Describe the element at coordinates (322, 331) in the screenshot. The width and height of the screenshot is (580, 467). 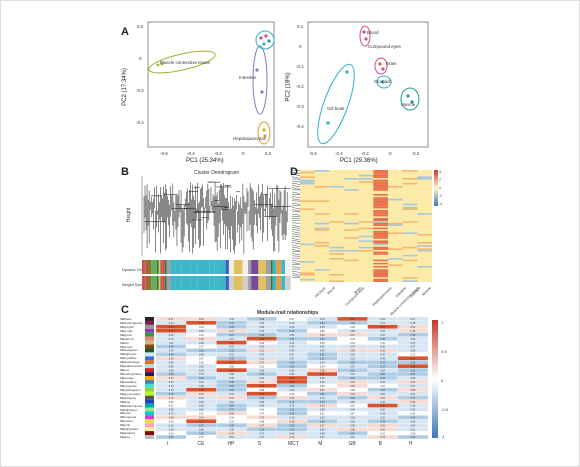
I see `svg-text: 0.86` at that location.